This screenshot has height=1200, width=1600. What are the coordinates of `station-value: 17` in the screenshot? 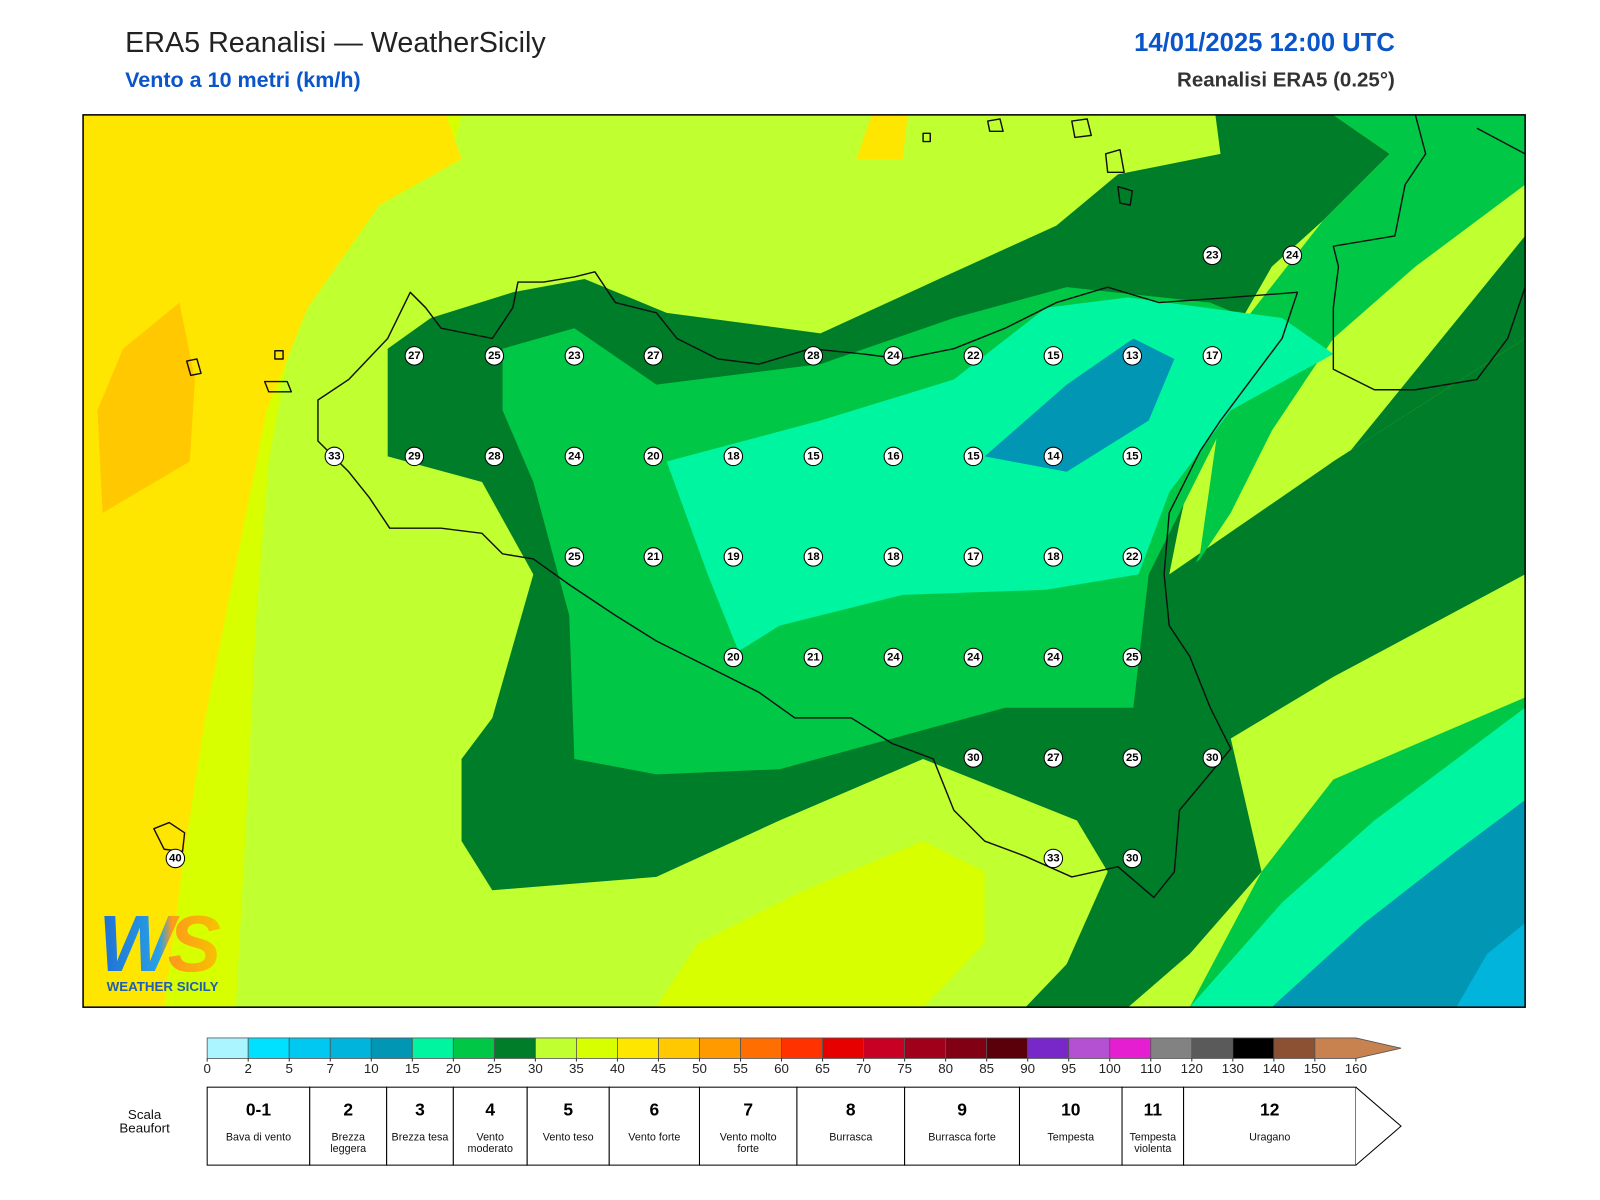 It's located at (973, 557).